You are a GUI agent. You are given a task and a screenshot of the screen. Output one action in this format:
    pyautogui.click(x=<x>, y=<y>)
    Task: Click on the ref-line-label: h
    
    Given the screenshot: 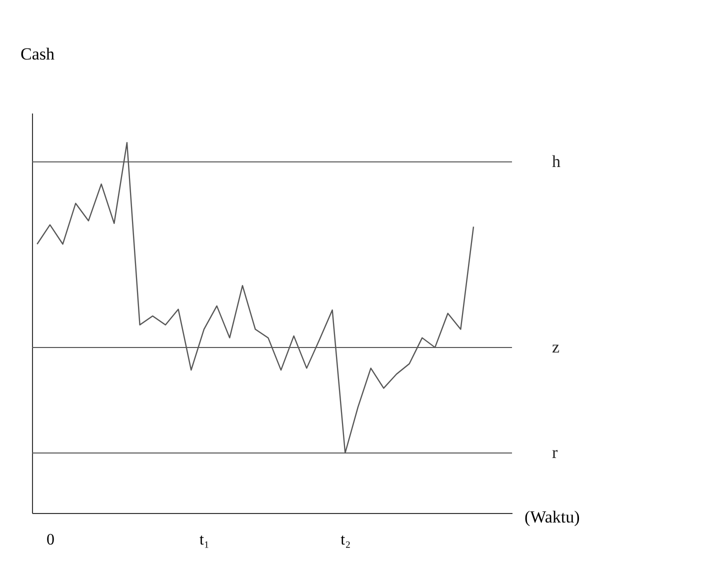 What is the action you would take?
    pyautogui.click(x=556, y=161)
    